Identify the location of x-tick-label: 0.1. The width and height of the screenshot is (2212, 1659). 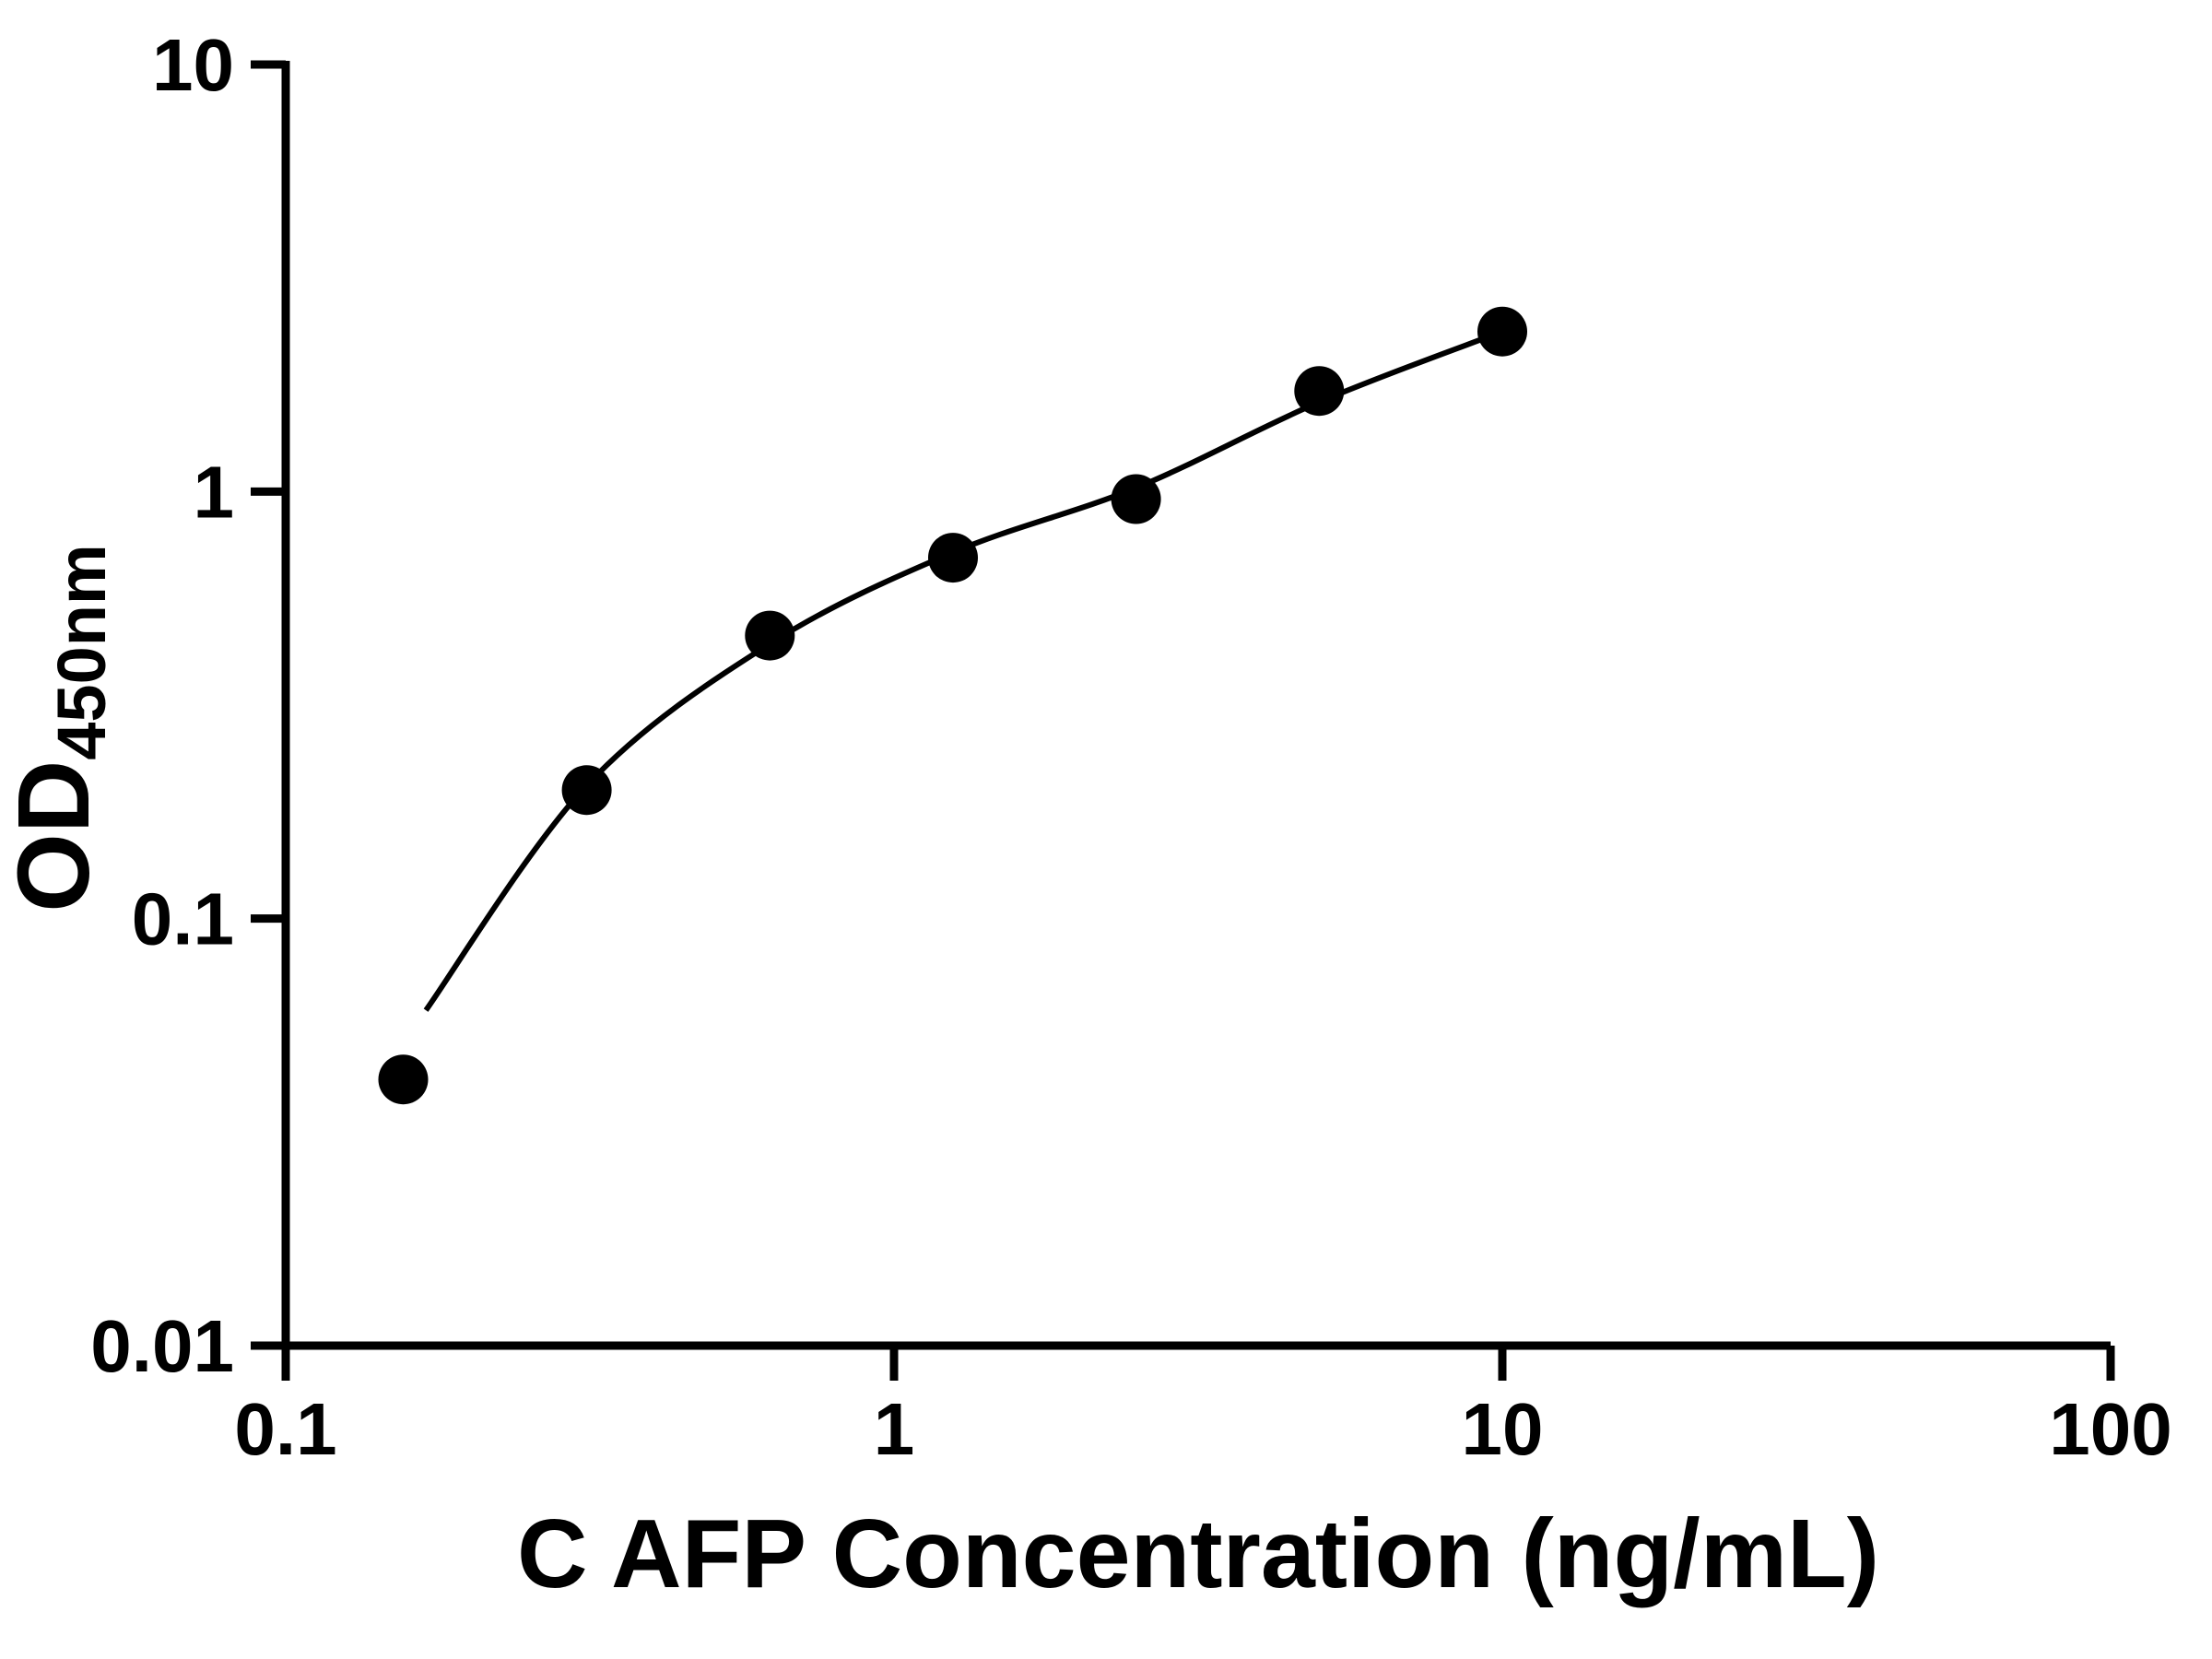
(285, 1429).